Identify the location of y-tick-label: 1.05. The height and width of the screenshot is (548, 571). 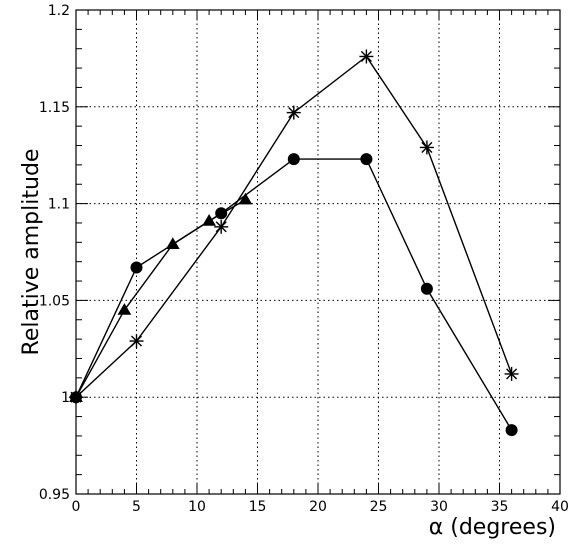
(54, 301).